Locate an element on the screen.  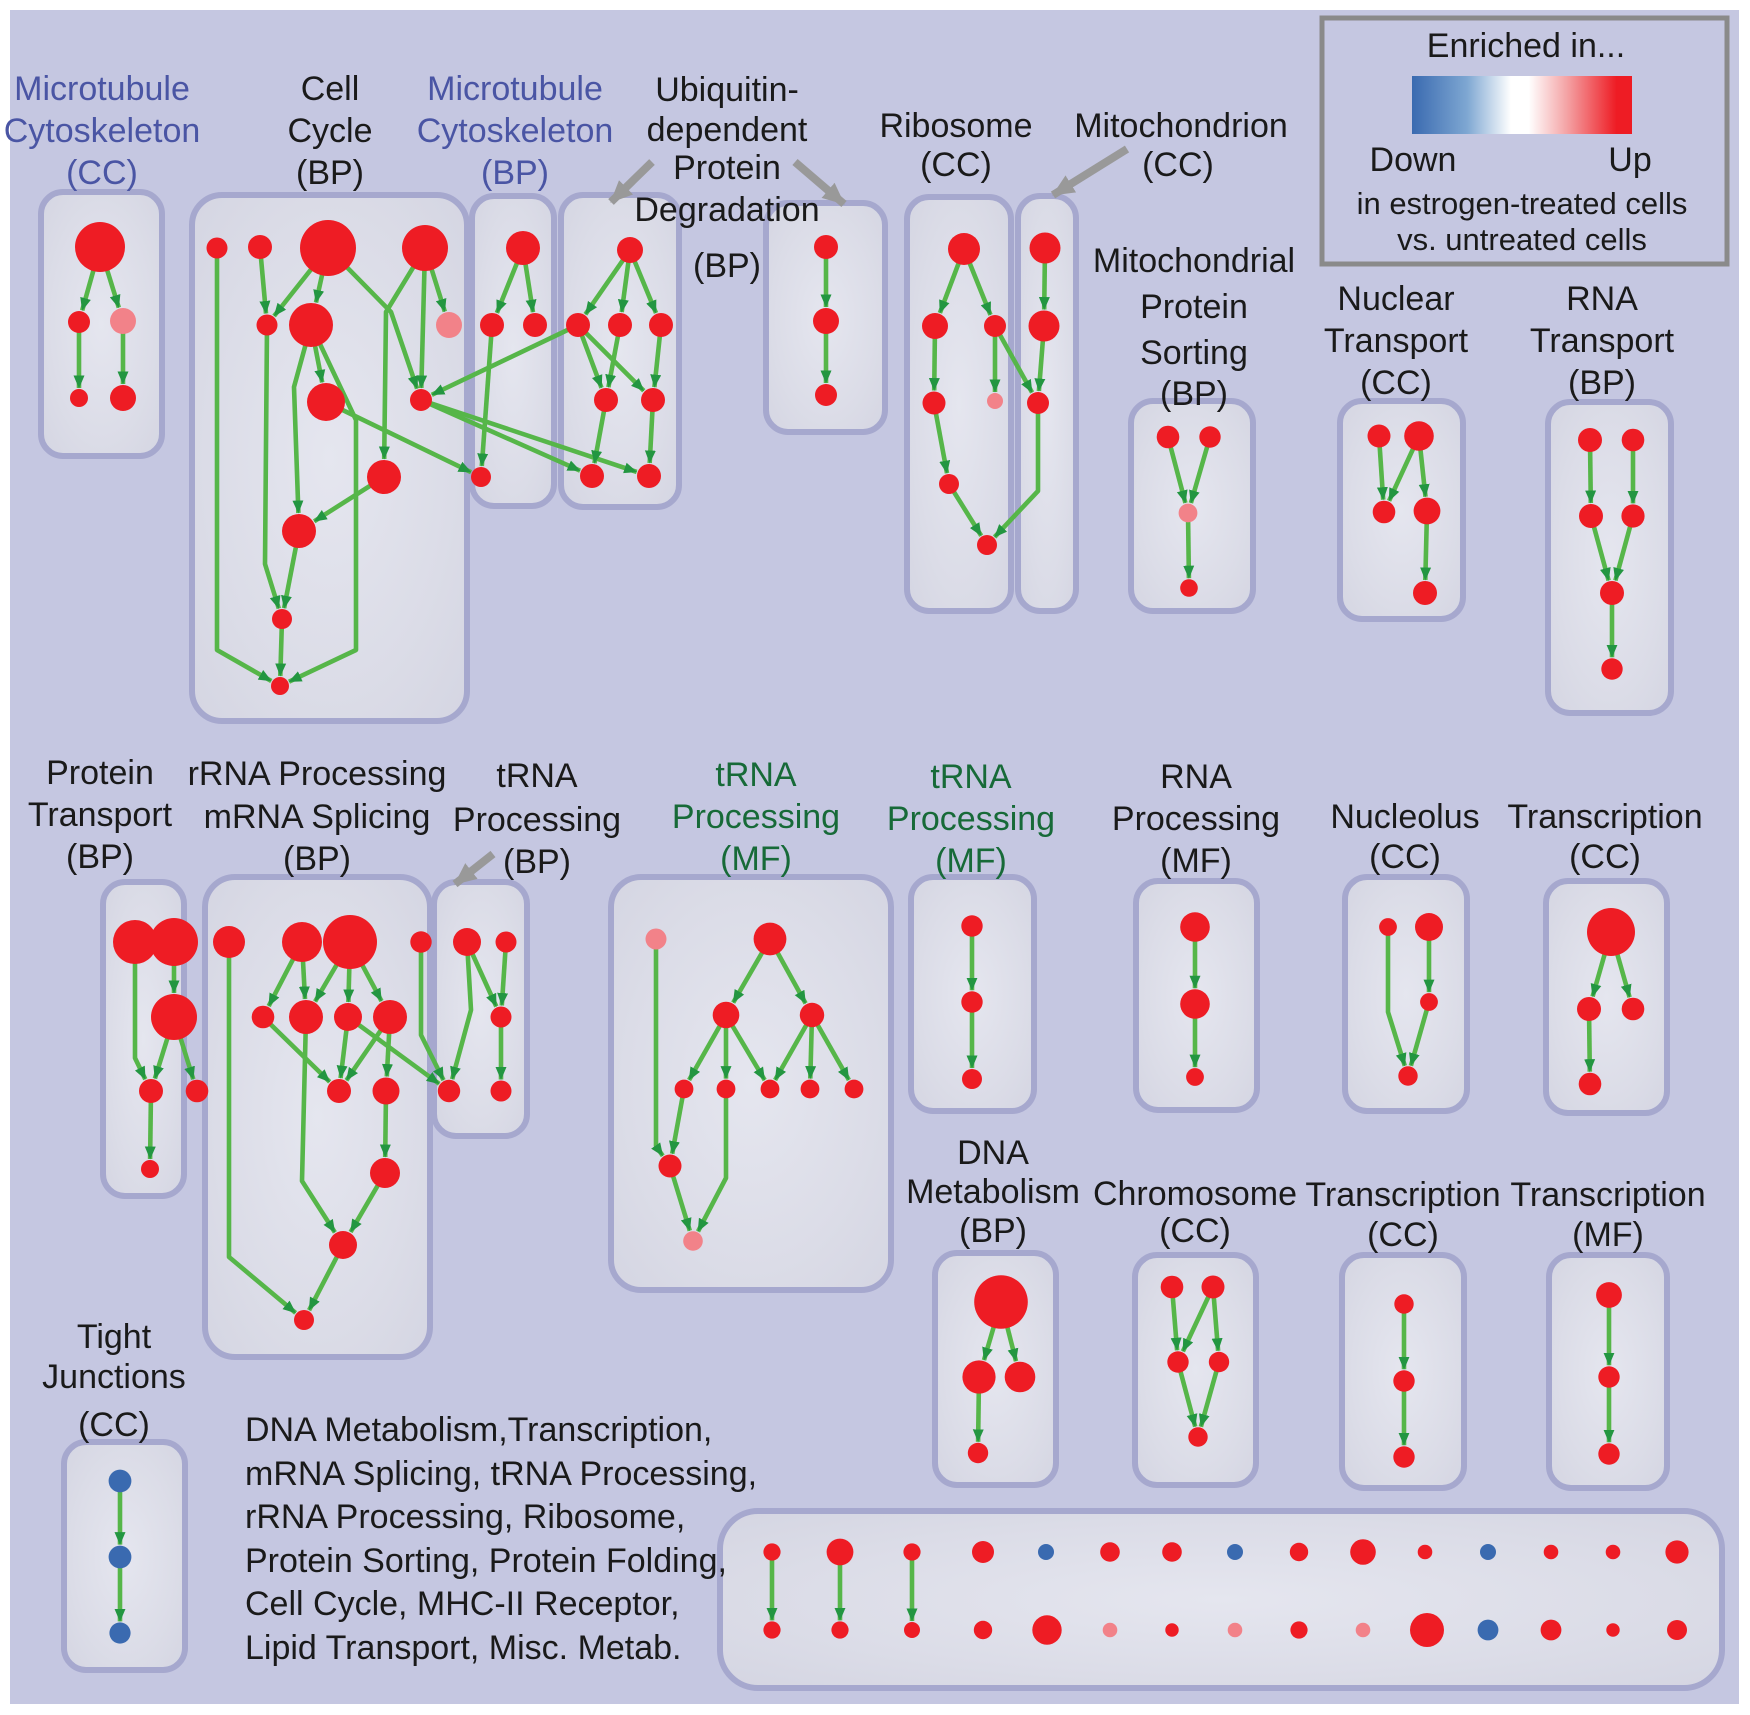
svg-text: rRNA Processing, Ribosome, is located at coordinates (465, 1517).